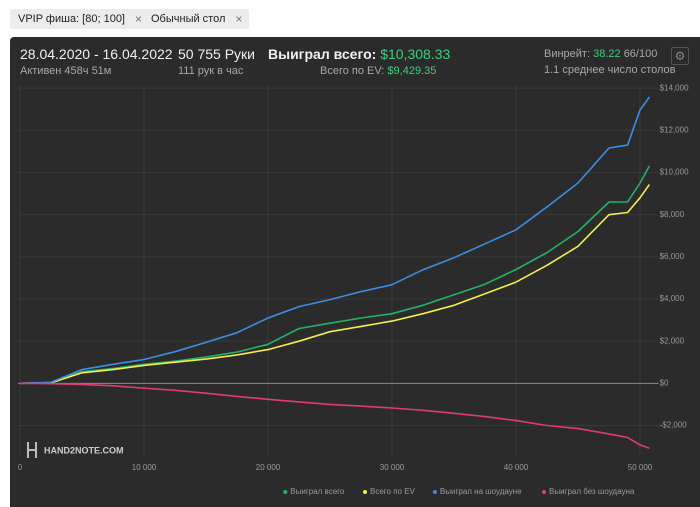 Image resolution: width=700 pixels, height=507 pixels. What do you see at coordinates (393, 491) in the screenshot?
I see `legend-label: Всего по EV` at bounding box center [393, 491].